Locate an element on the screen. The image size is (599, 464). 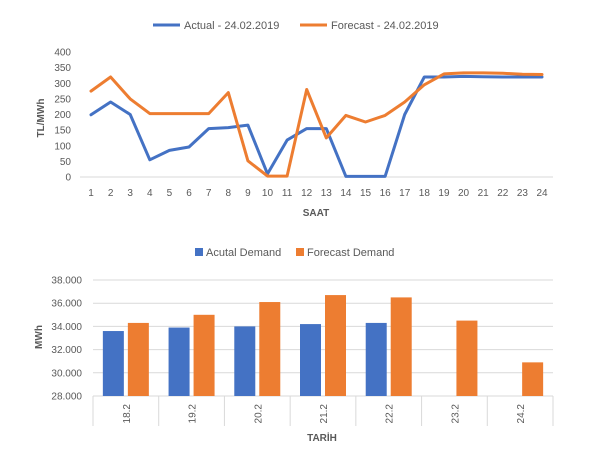
x-tick-label: 24.2 is located at coordinates (521, 414).